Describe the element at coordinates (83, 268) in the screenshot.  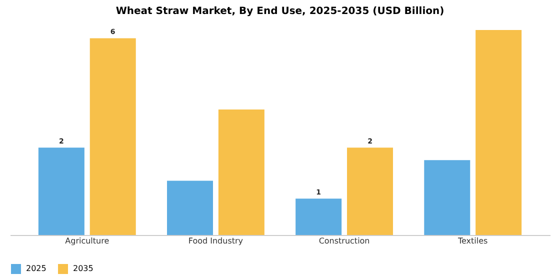
I see `legend-label: 2035` at that location.